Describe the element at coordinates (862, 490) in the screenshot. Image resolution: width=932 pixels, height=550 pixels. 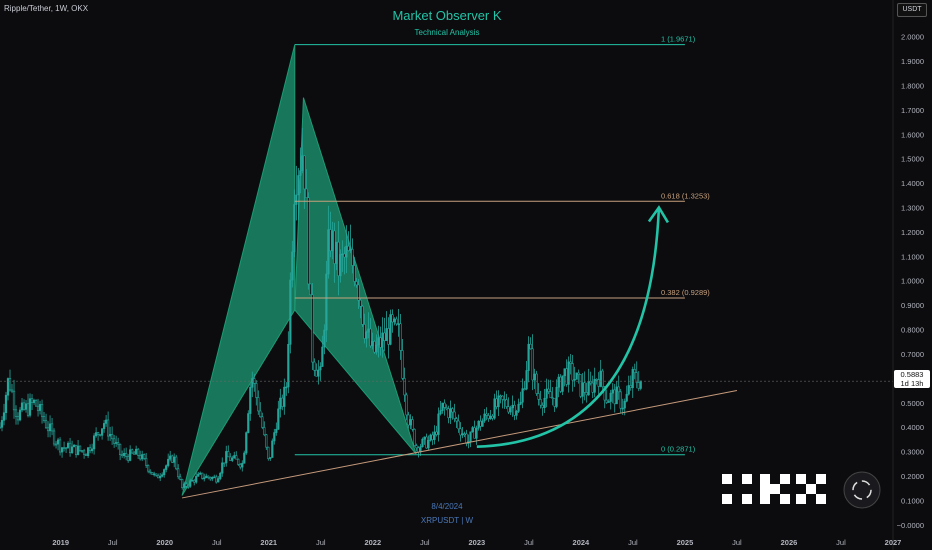
I see `camera-icon` at that location.